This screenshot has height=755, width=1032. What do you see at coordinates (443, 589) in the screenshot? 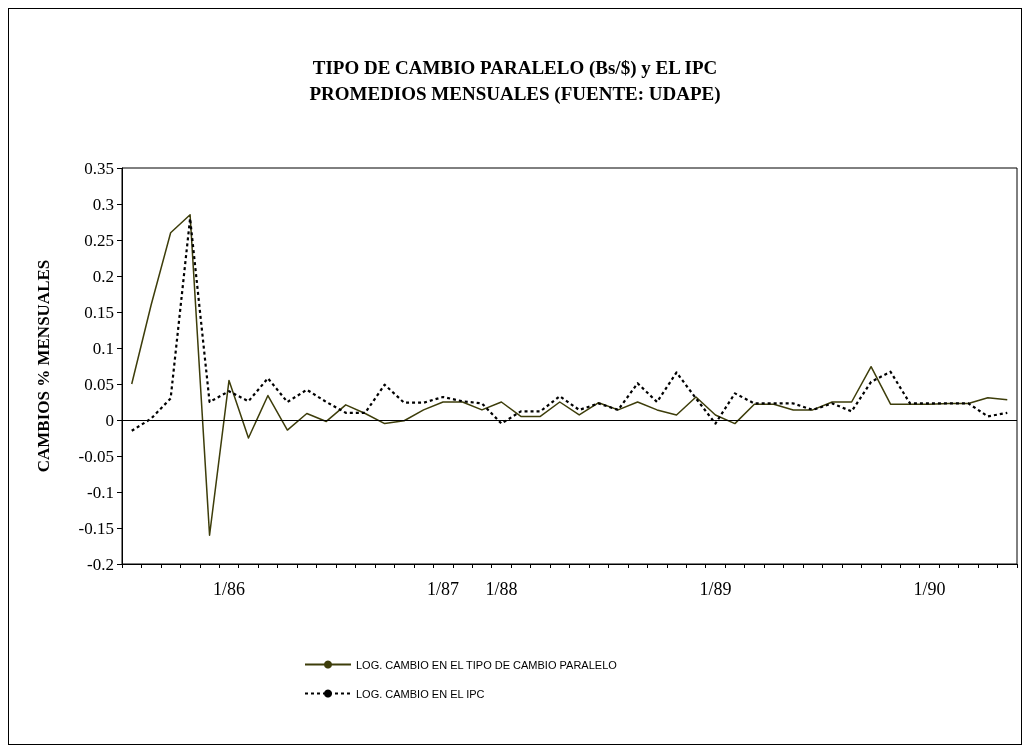
I see `x-tick-label: 1/87` at bounding box center [443, 589].